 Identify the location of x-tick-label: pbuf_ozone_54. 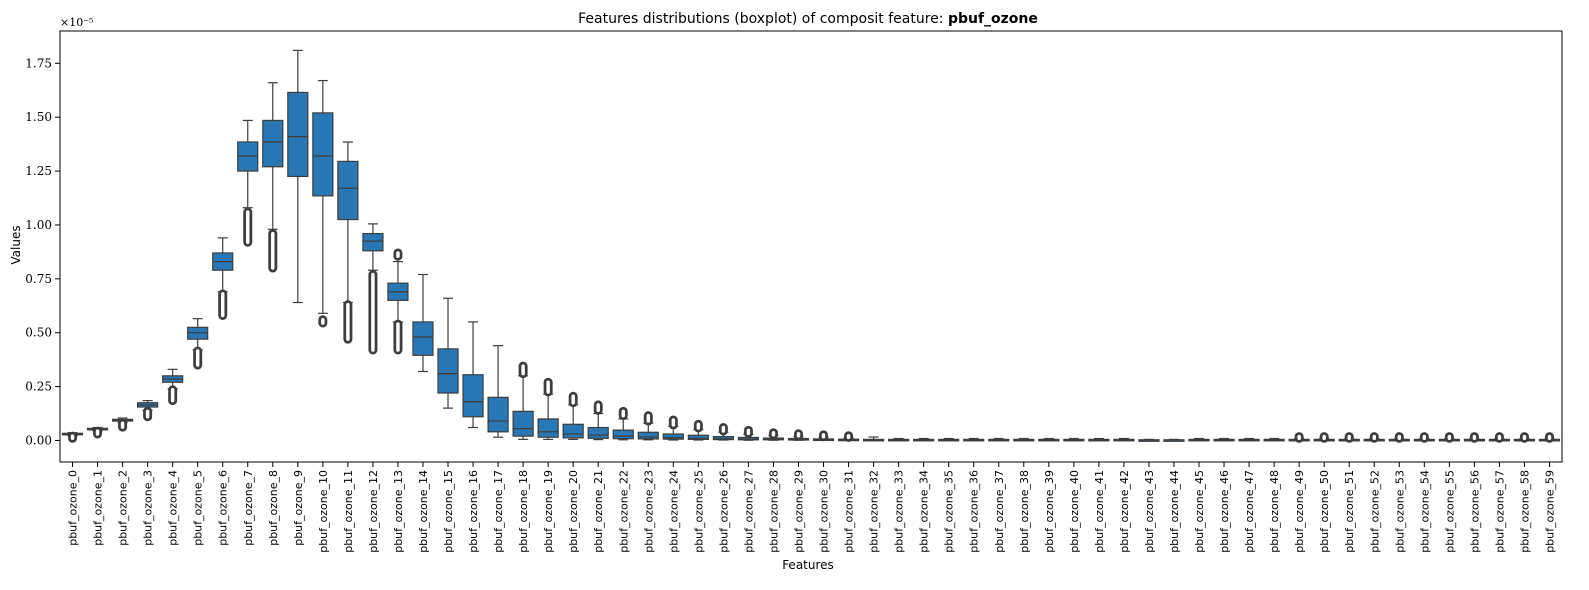
(1424, 511).